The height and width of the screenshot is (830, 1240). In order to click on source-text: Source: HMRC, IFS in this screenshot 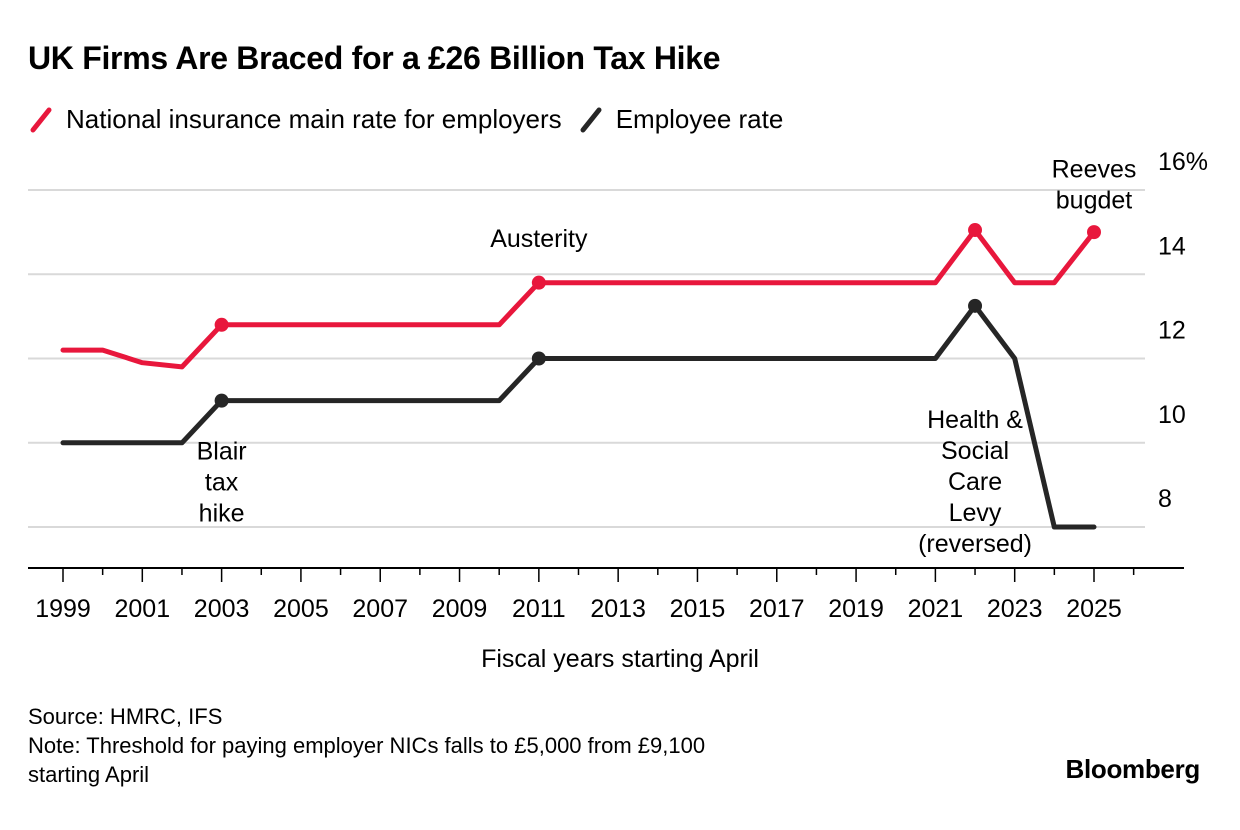, I will do `click(125, 716)`.